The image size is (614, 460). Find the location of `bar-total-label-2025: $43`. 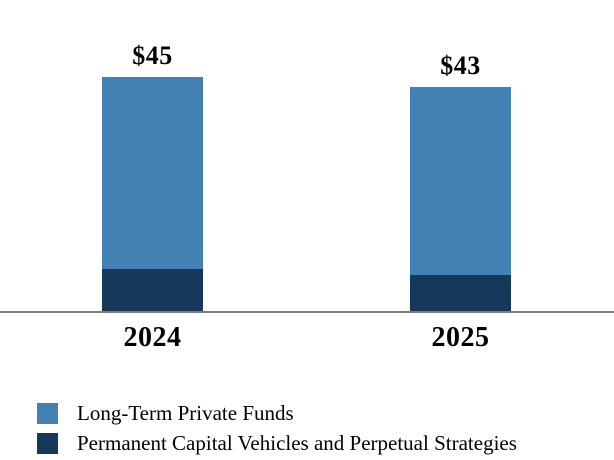

bar-total-label-2025: $43 is located at coordinates (460, 66).